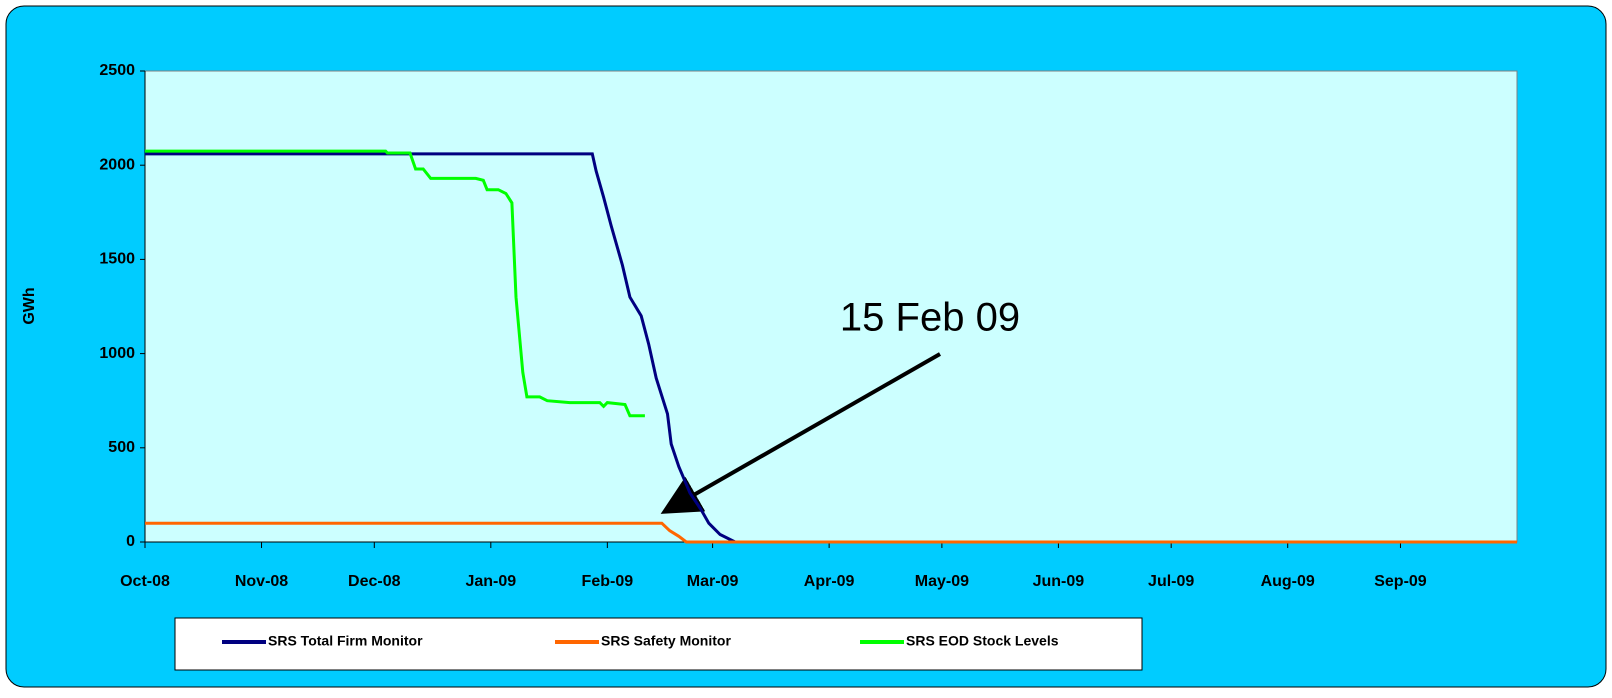 The image size is (1612, 698). Describe the element at coordinates (117, 353) in the screenshot. I see `y-tick-label: 1000` at that location.